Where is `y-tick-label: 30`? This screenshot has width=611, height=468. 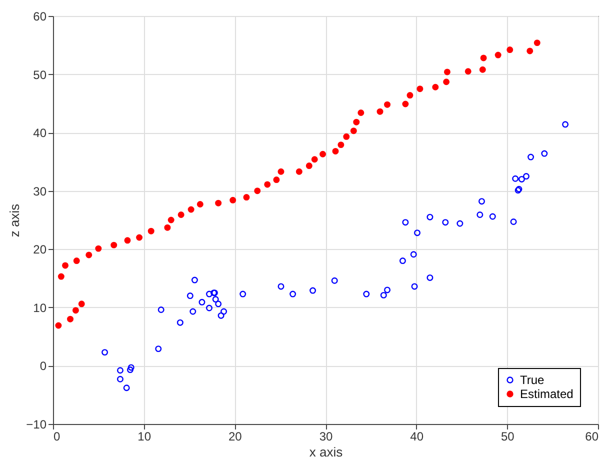
y-tick-label: 30 is located at coordinates (40, 191).